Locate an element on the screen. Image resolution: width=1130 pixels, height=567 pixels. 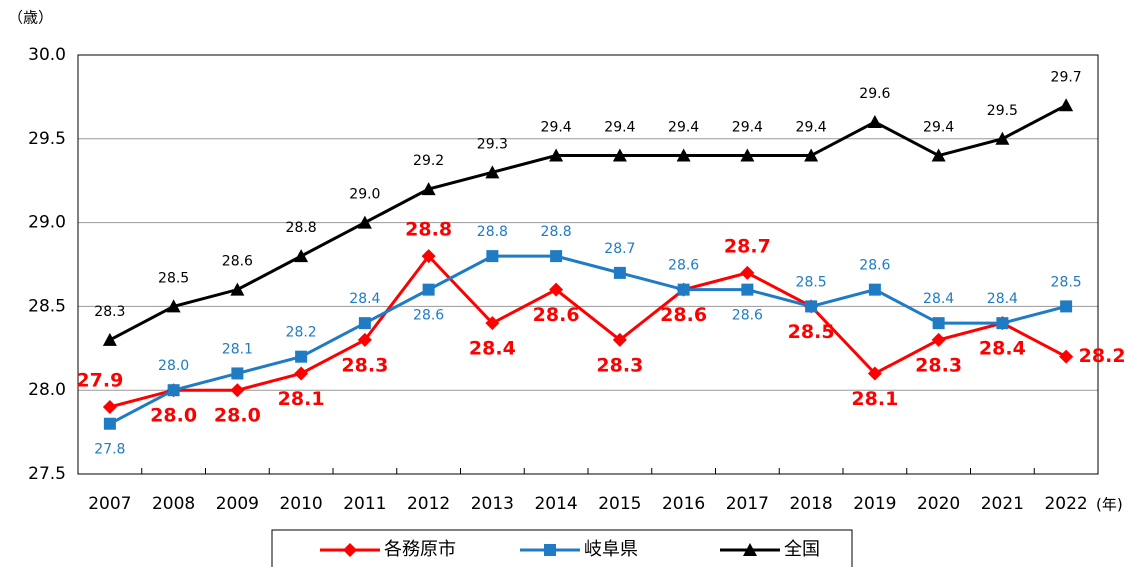
x-tick-label: 2014 is located at coordinates (555, 504).